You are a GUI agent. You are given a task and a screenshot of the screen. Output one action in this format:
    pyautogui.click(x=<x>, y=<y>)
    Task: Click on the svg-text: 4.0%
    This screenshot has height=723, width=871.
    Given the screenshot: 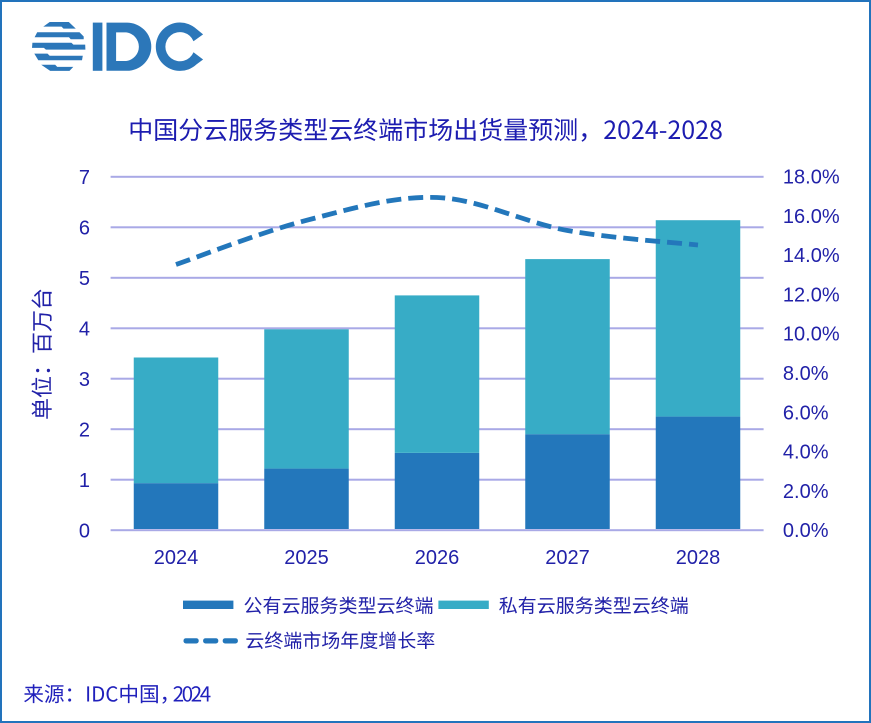 What is the action you would take?
    pyautogui.click(x=806, y=453)
    